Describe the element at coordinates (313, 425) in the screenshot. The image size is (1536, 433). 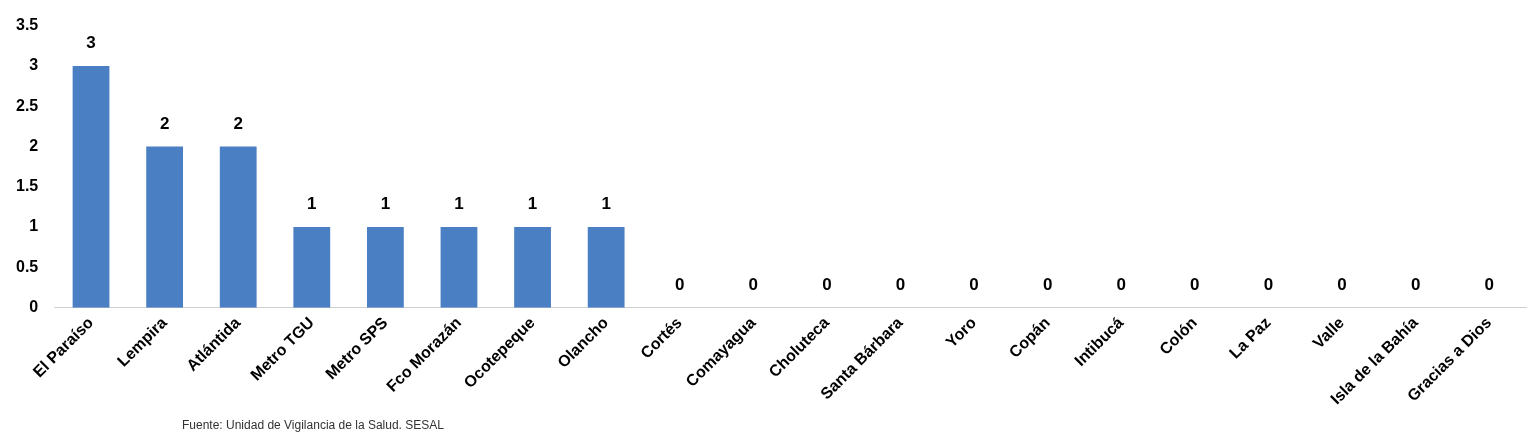
I see `source-note: Fuente: Unidad de Vigilancia de la Salud. SESAL` at that location.